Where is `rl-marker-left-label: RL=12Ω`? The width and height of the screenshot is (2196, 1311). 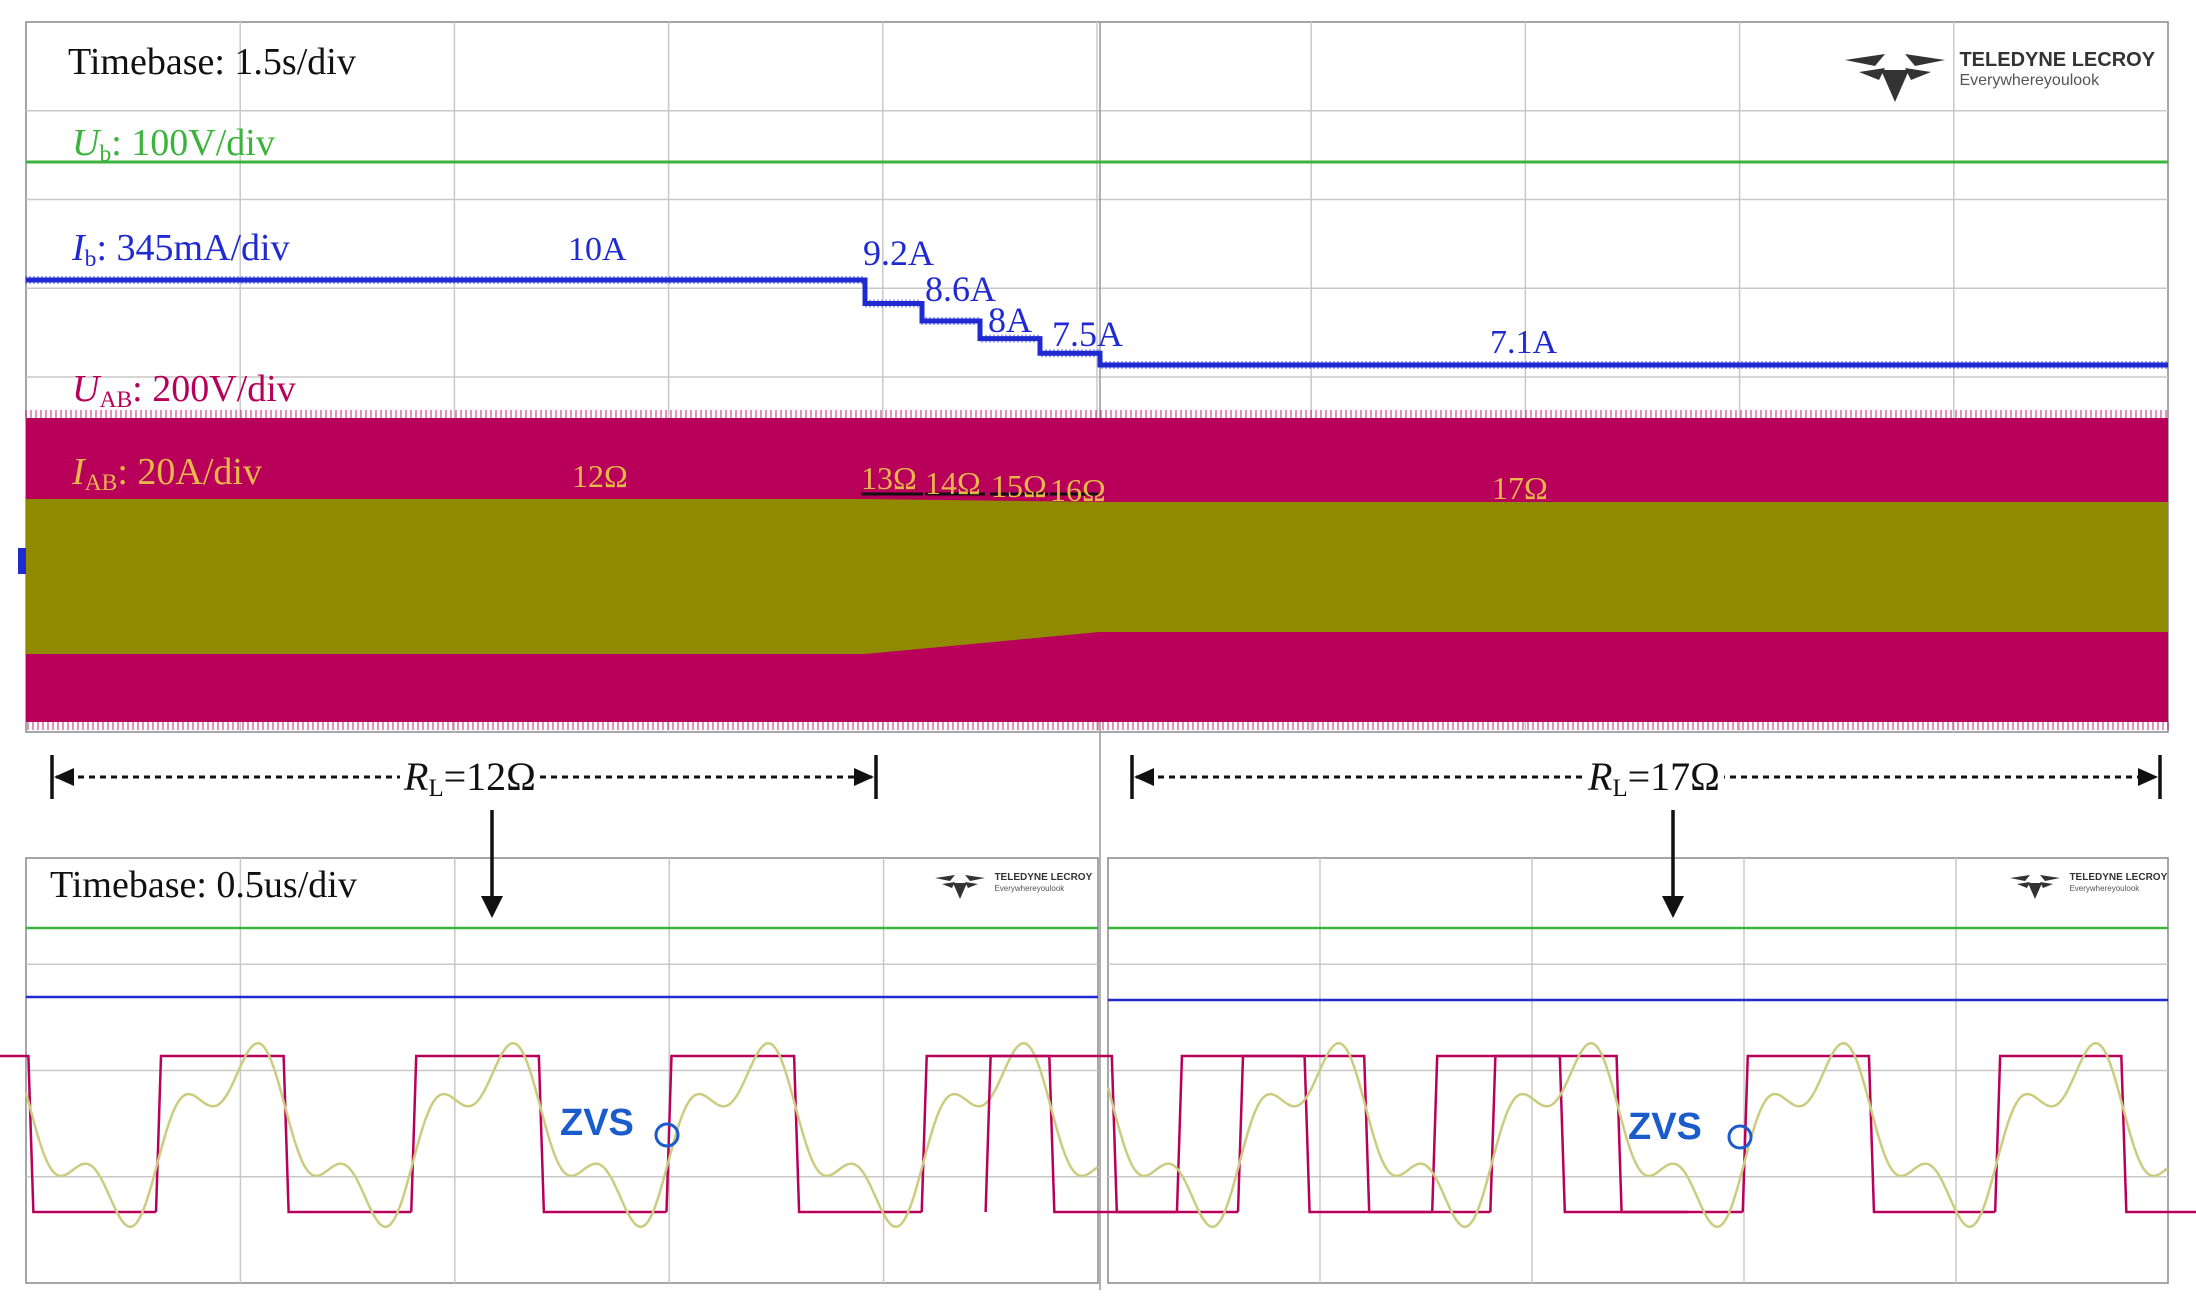 rl-marker-left-label: RL=12Ω is located at coordinates (470, 779).